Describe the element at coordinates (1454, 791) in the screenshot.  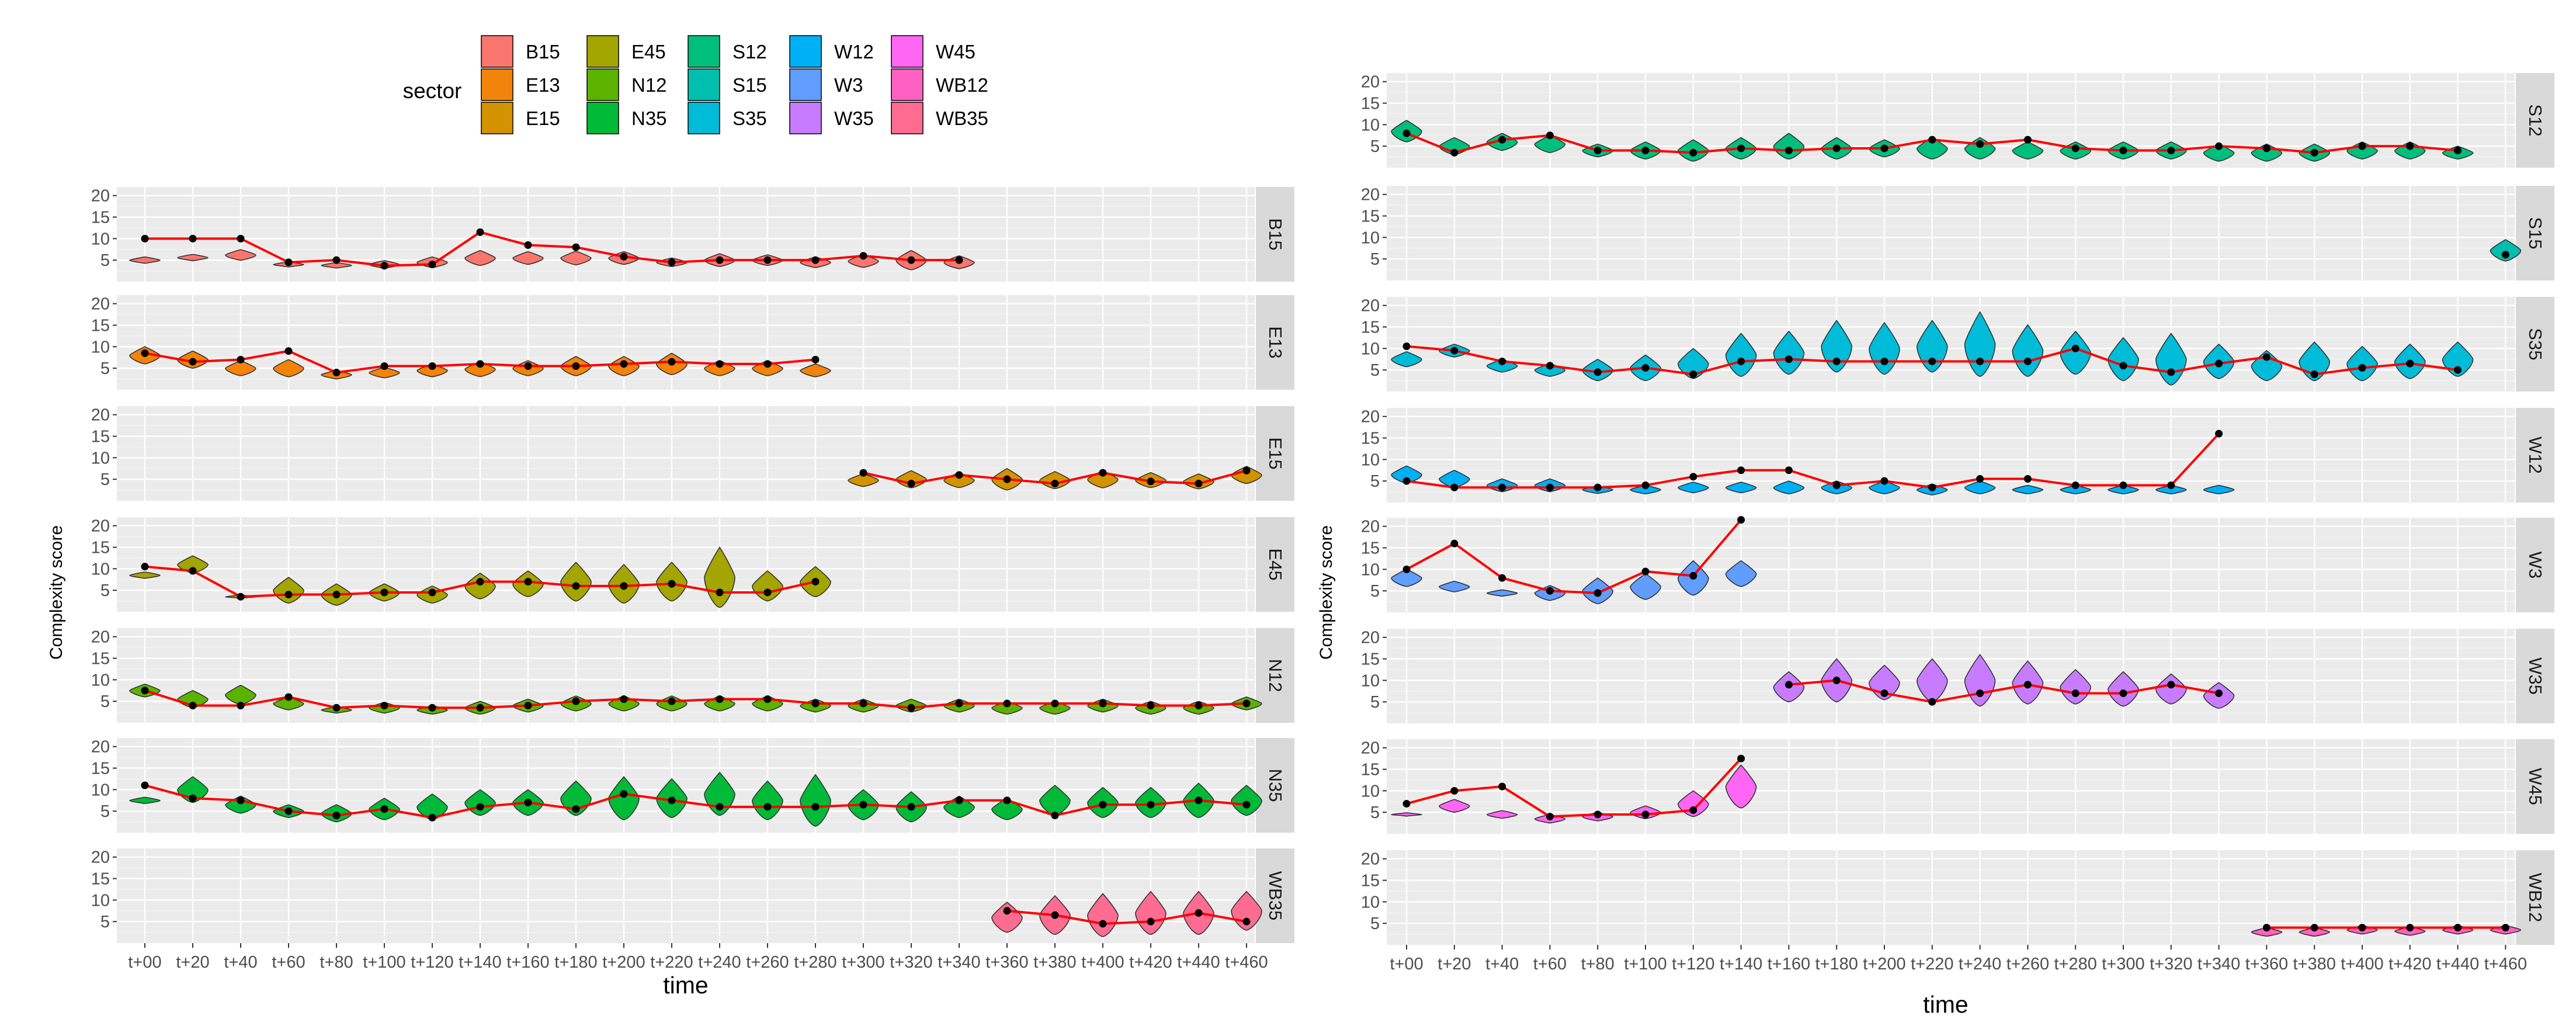
I see `data-point-w45-t+20` at that location.